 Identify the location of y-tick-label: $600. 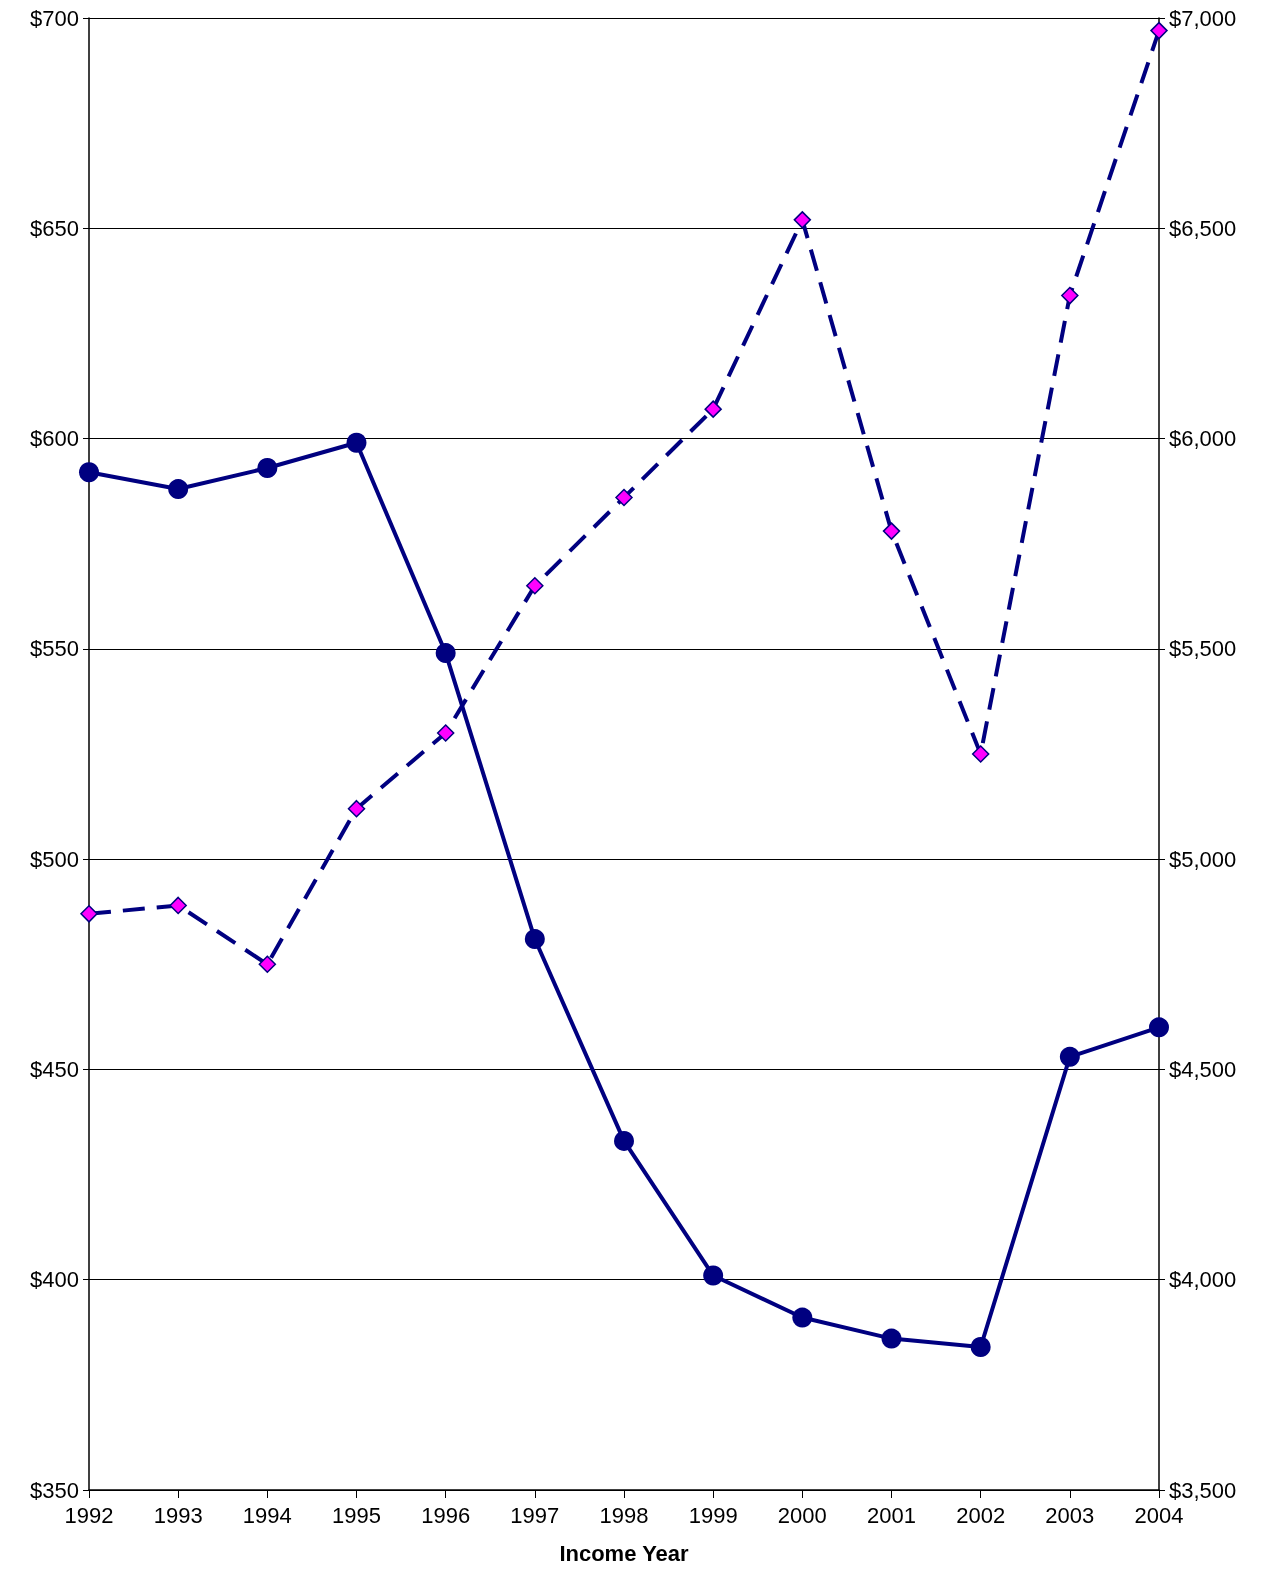
(54, 439).